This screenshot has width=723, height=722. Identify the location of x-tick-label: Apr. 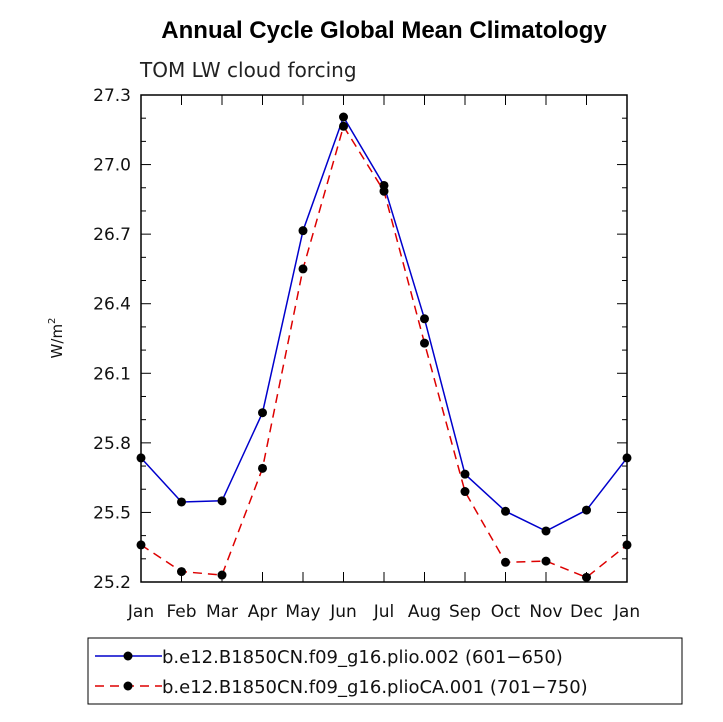
(262, 612).